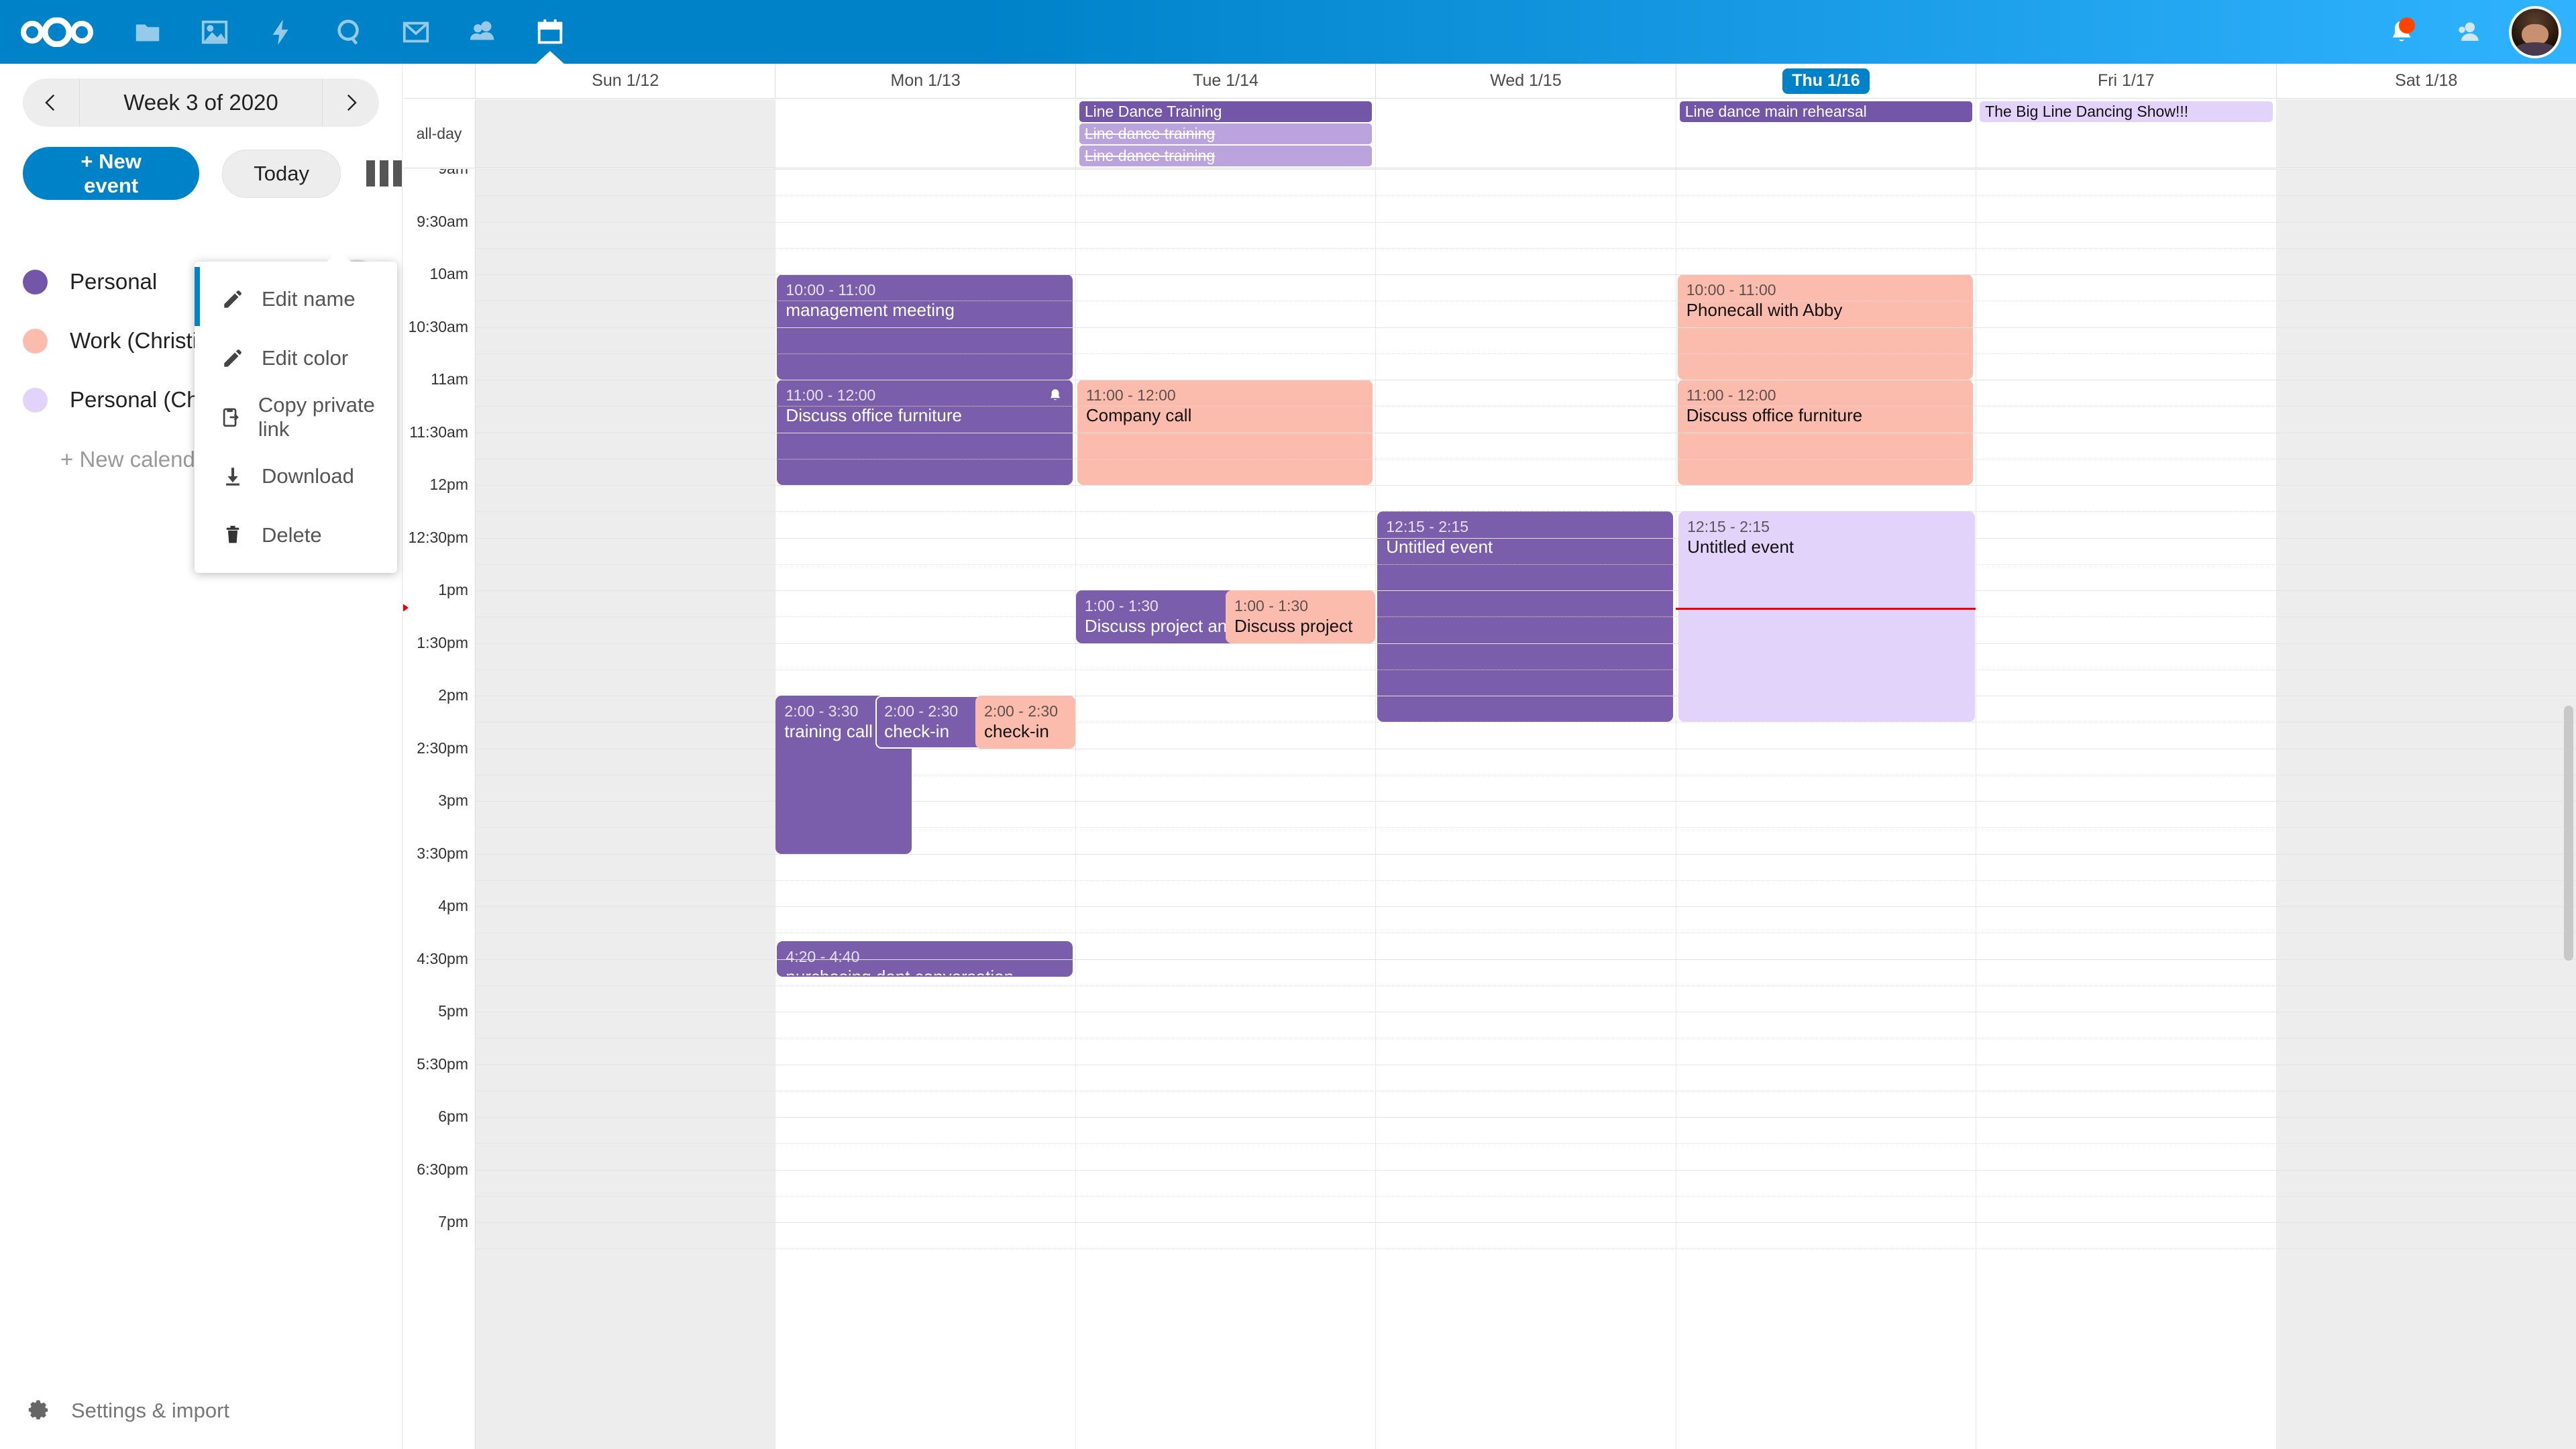  I want to click on nav-calendar, so click(550, 32).